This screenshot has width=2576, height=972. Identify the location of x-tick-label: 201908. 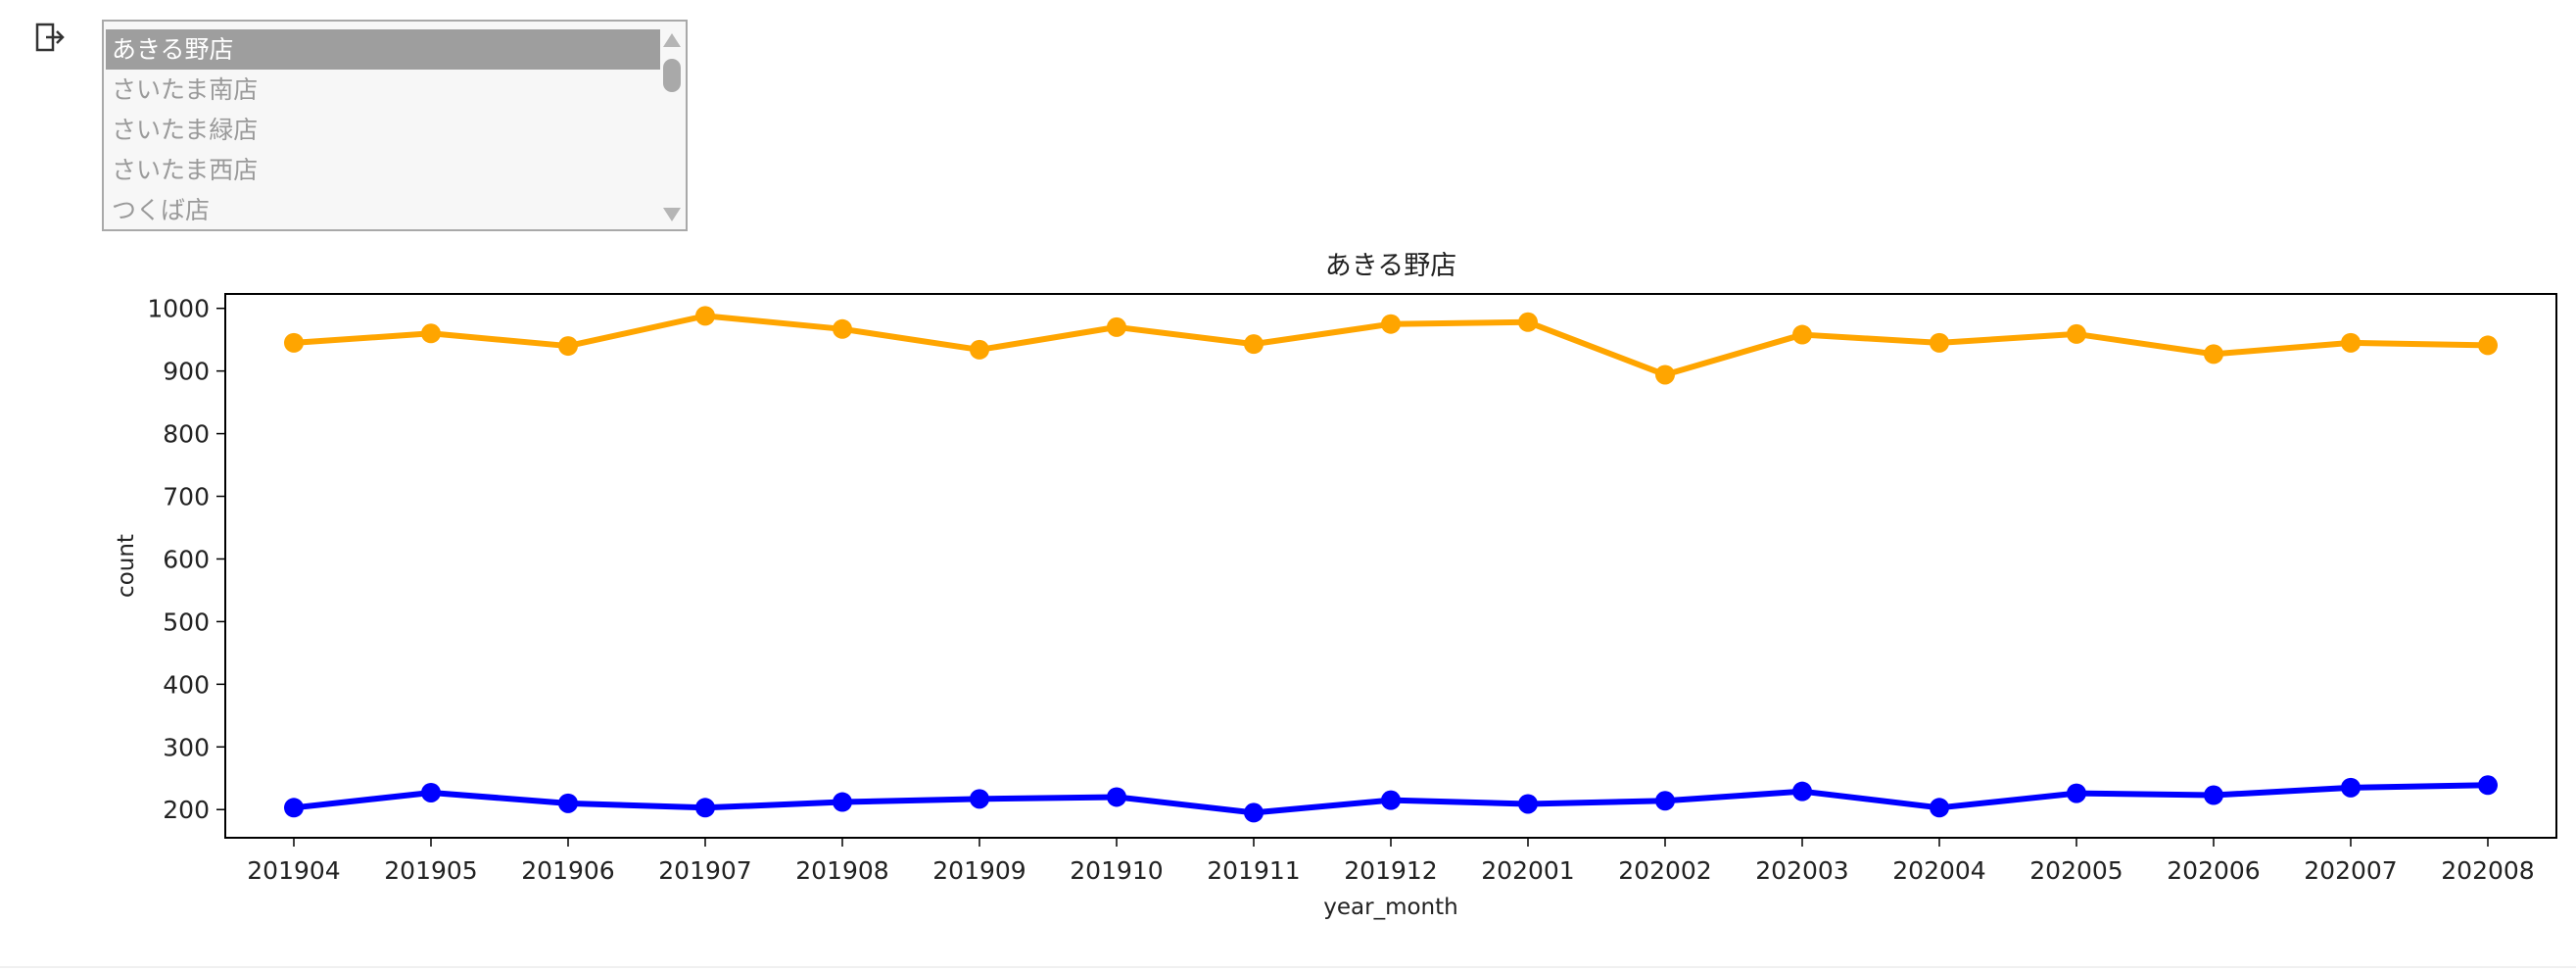
(841, 870).